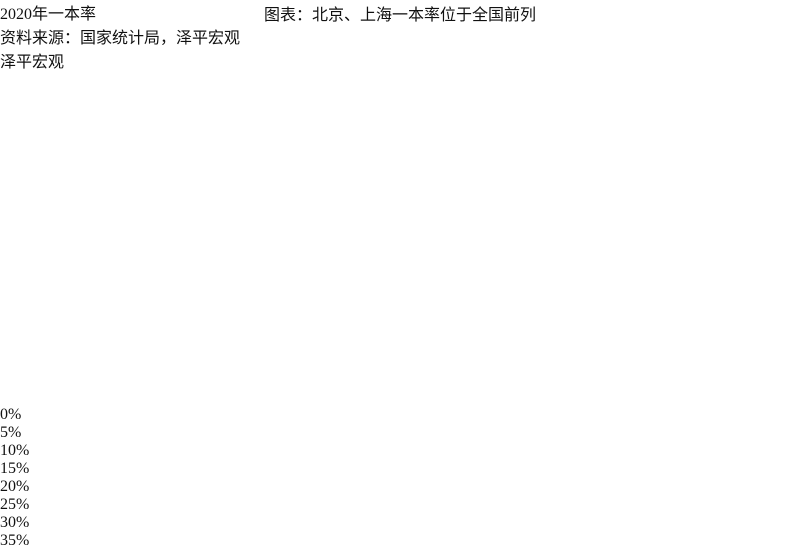  Describe the element at coordinates (11, 414) in the screenshot. I see `y-axis-label: 0%` at that location.